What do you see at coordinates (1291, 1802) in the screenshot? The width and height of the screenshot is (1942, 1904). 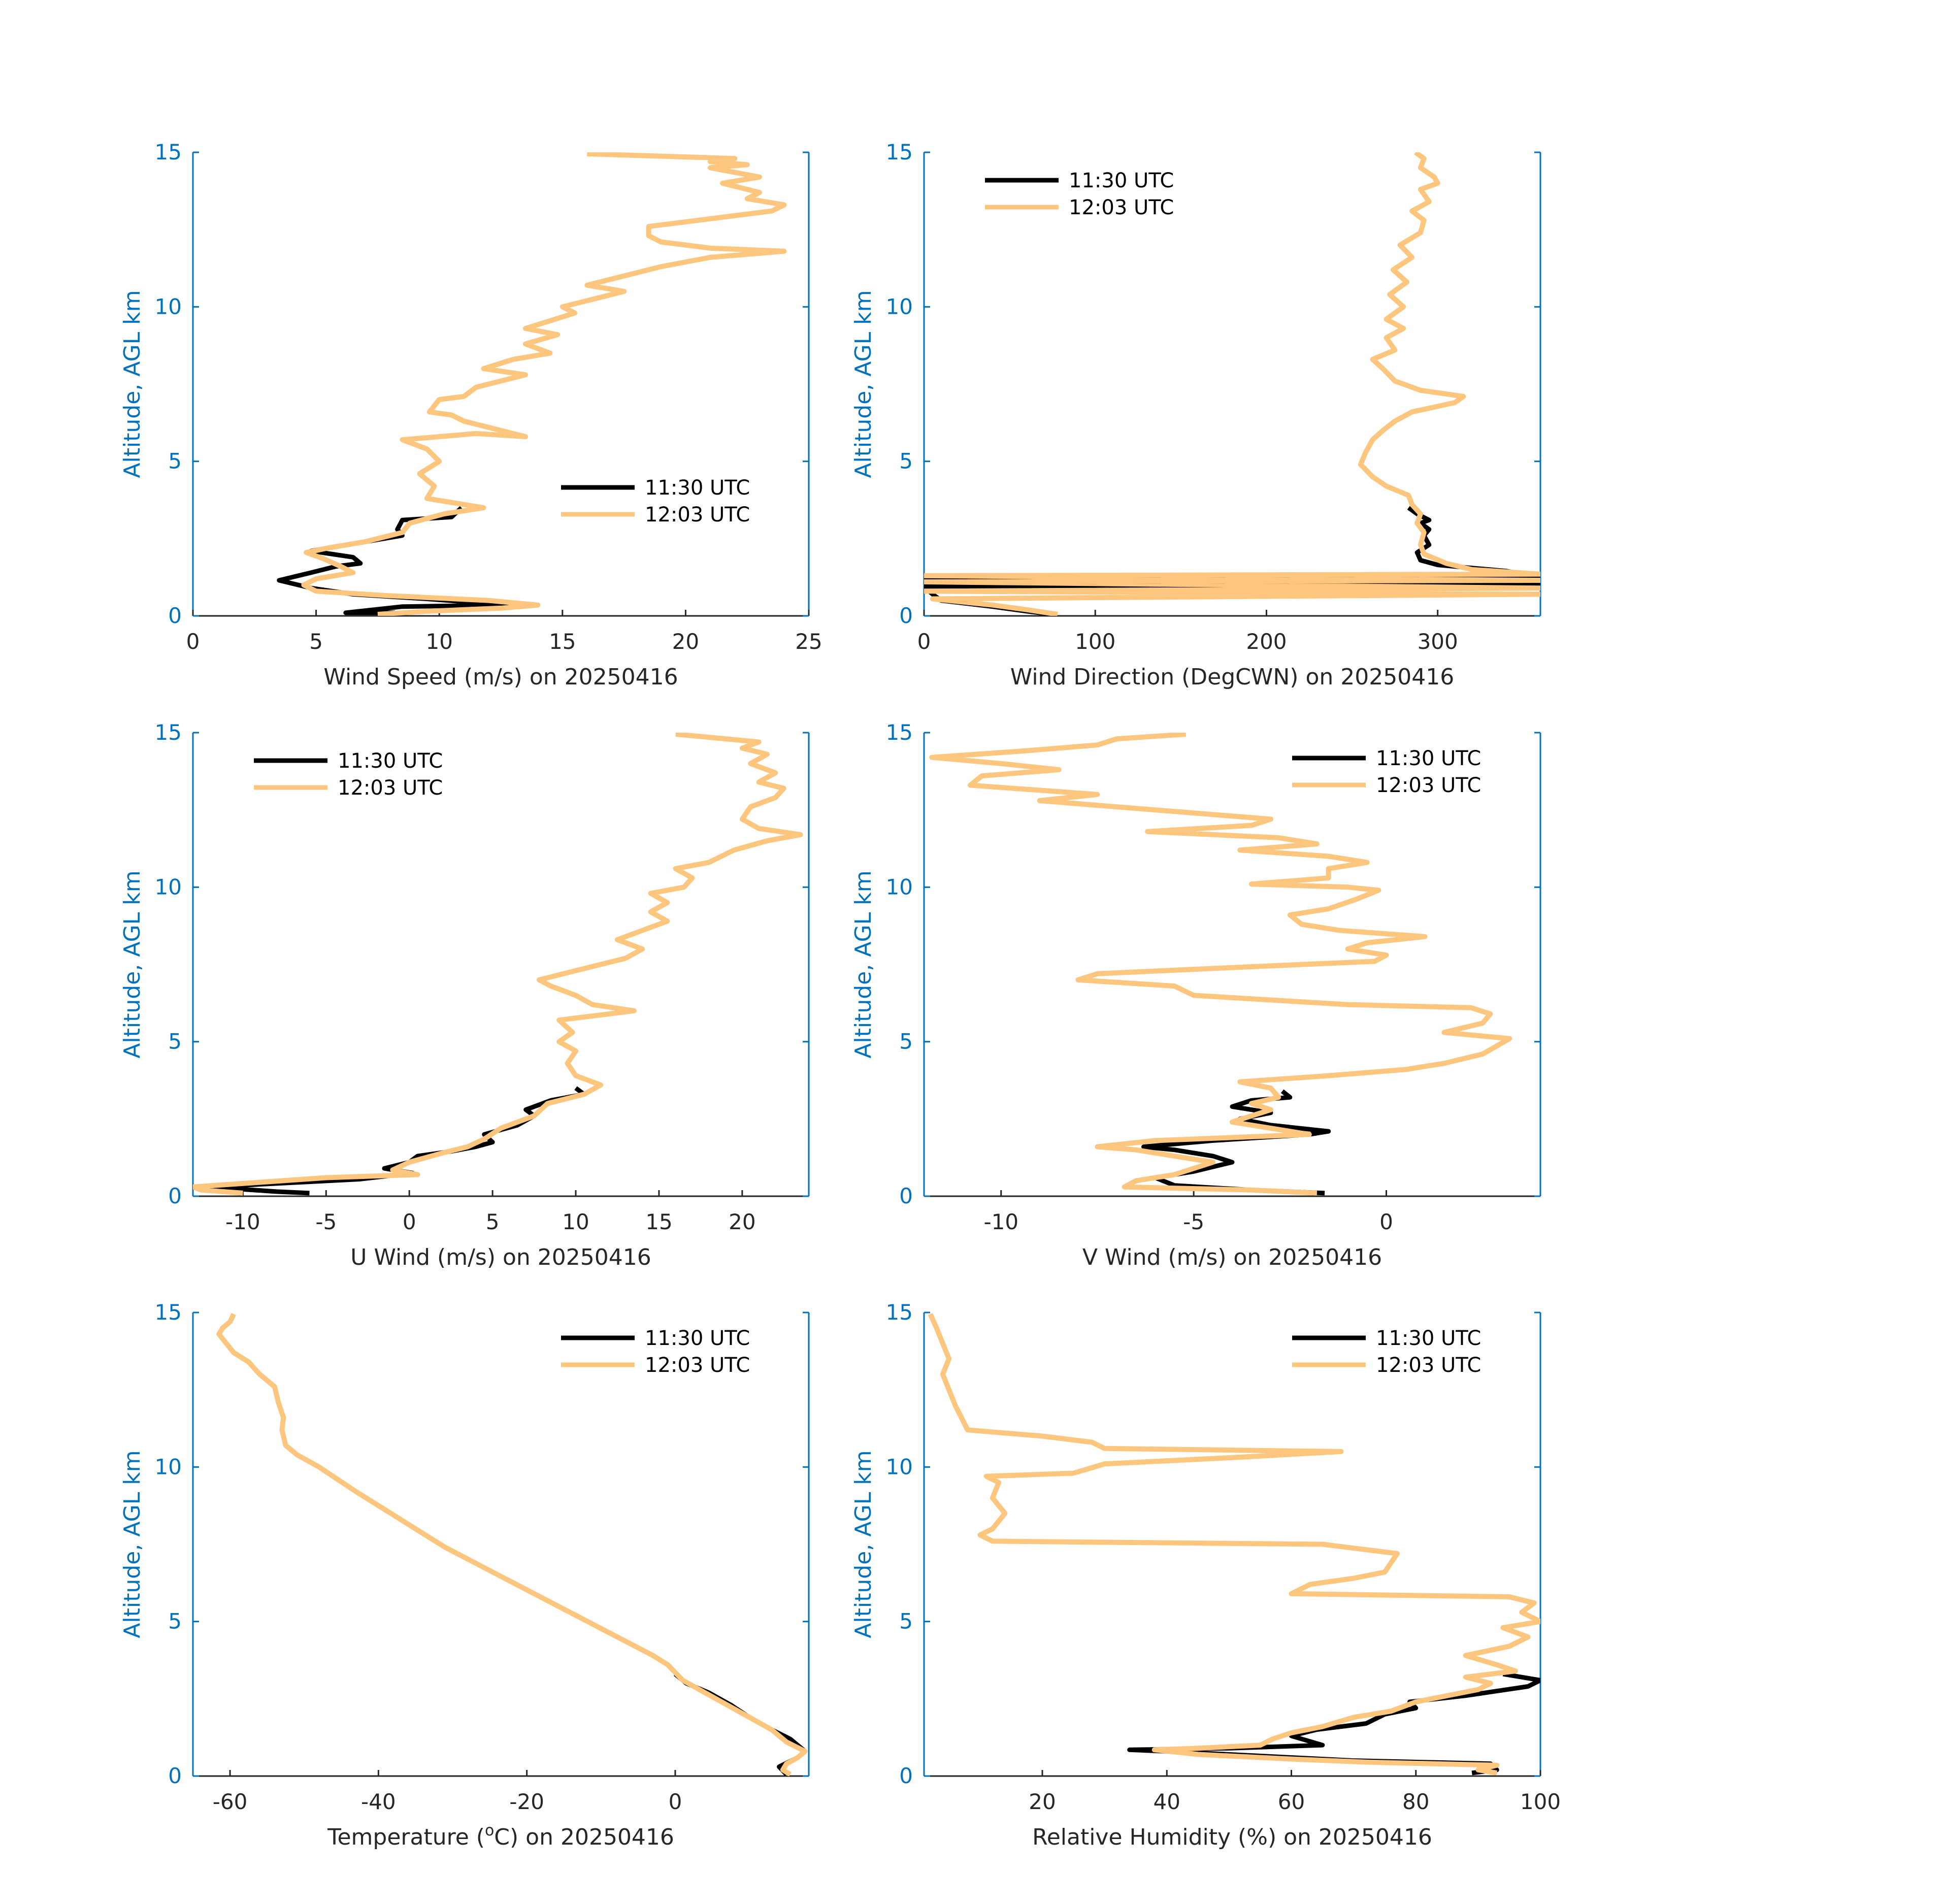 I see `x-tick-label: 60` at bounding box center [1291, 1802].